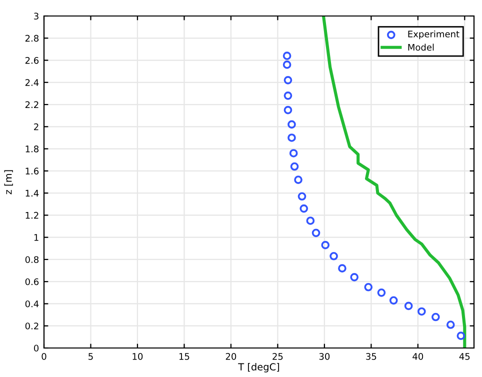 The width and height of the screenshot is (482, 377). What do you see at coordinates (31, 104) in the screenshot?
I see `y-tick-label: 2.2` at bounding box center [31, 104].